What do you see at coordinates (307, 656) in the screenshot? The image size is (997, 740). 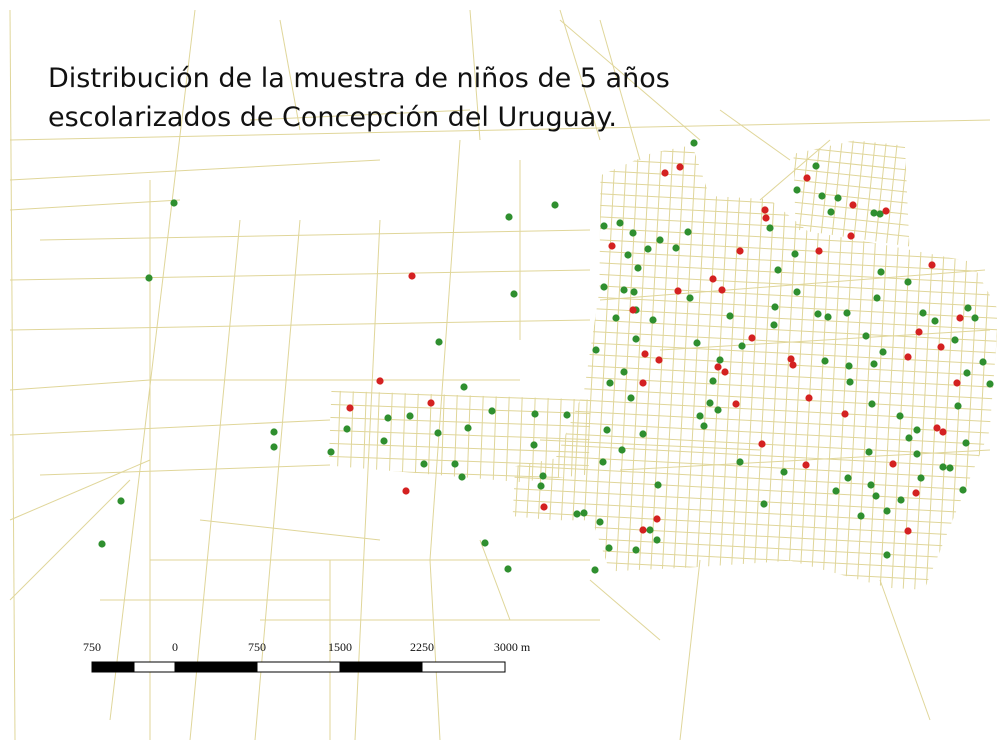 I see `scale-bar: 750 0 750 1500 2250 3000 m` at bounding box center [307, 656].